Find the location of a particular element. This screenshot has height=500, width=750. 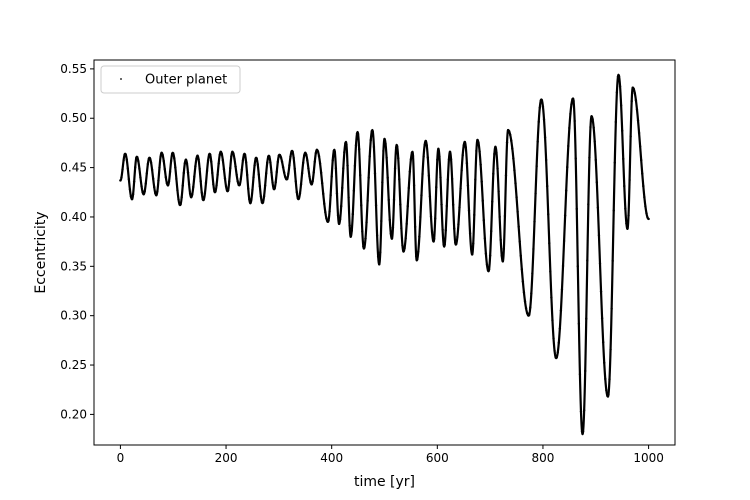

y-axis-ticks: 0.20 0.25 0.30 0.35 0.40 0.45 0.50 0.55 is located at coordinates (77, 241).